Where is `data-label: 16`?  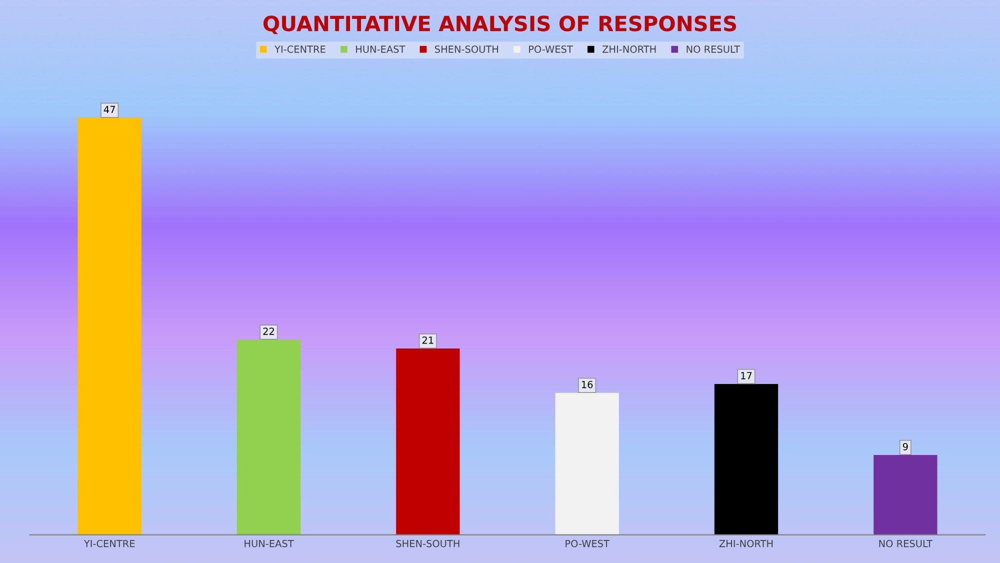
data-label: 16 is located at coordinates (587, 384).